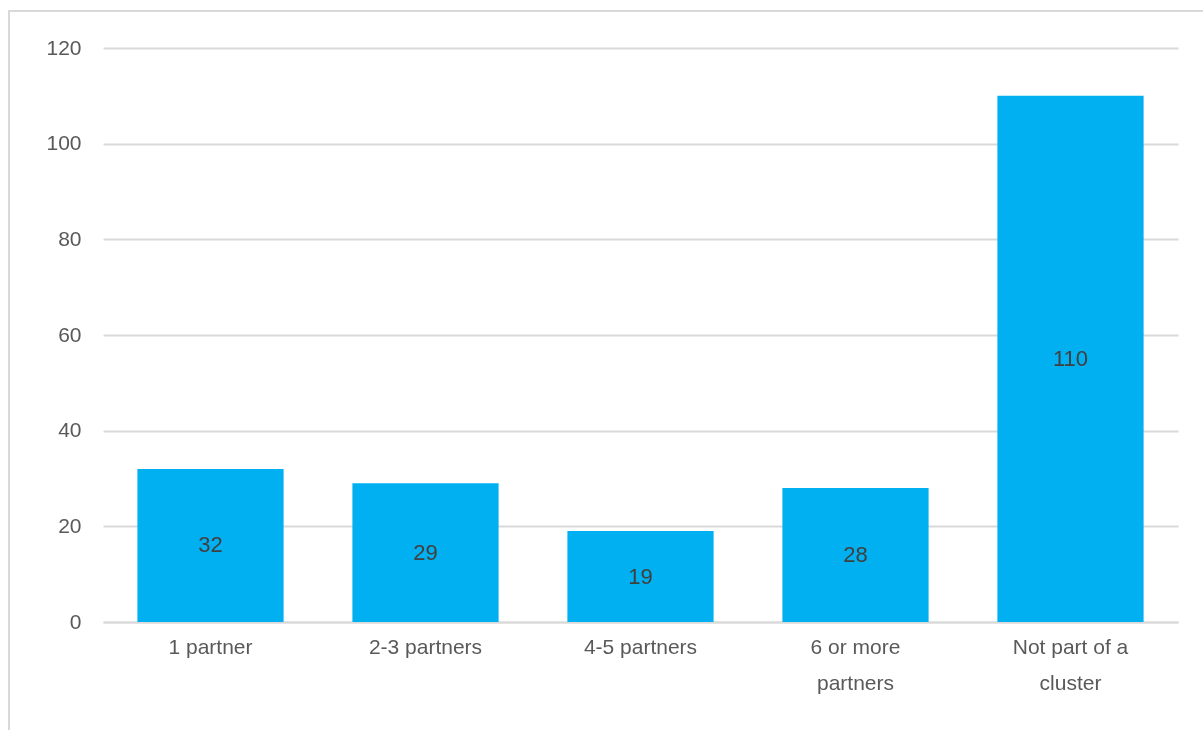 The width and height of the screenshot is (1203, 730). I want to click on x-tick-label: 1 partner, so click(210, 646).